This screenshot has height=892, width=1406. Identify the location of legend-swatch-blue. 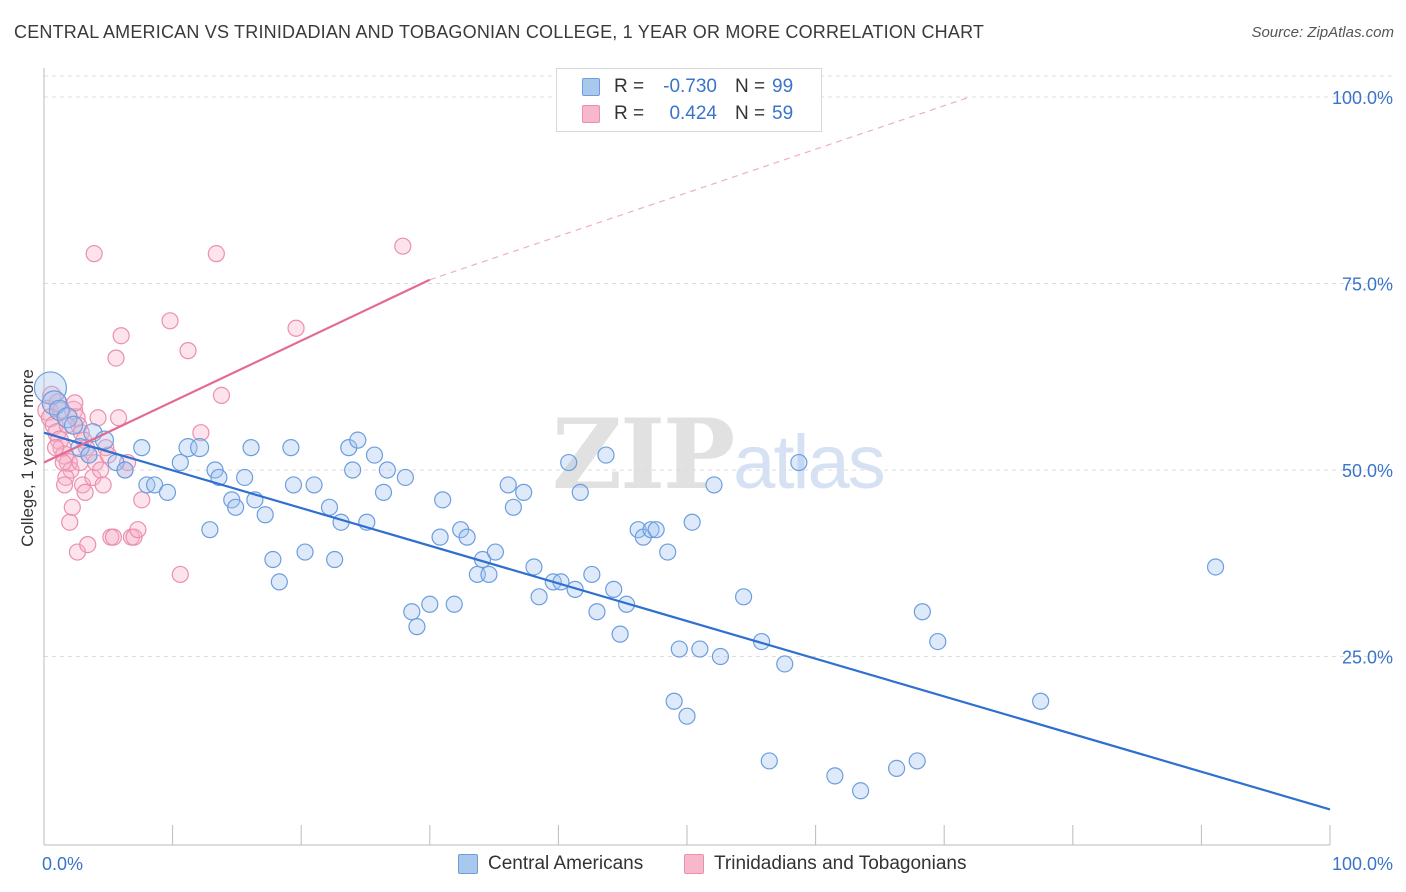
(468, 864).